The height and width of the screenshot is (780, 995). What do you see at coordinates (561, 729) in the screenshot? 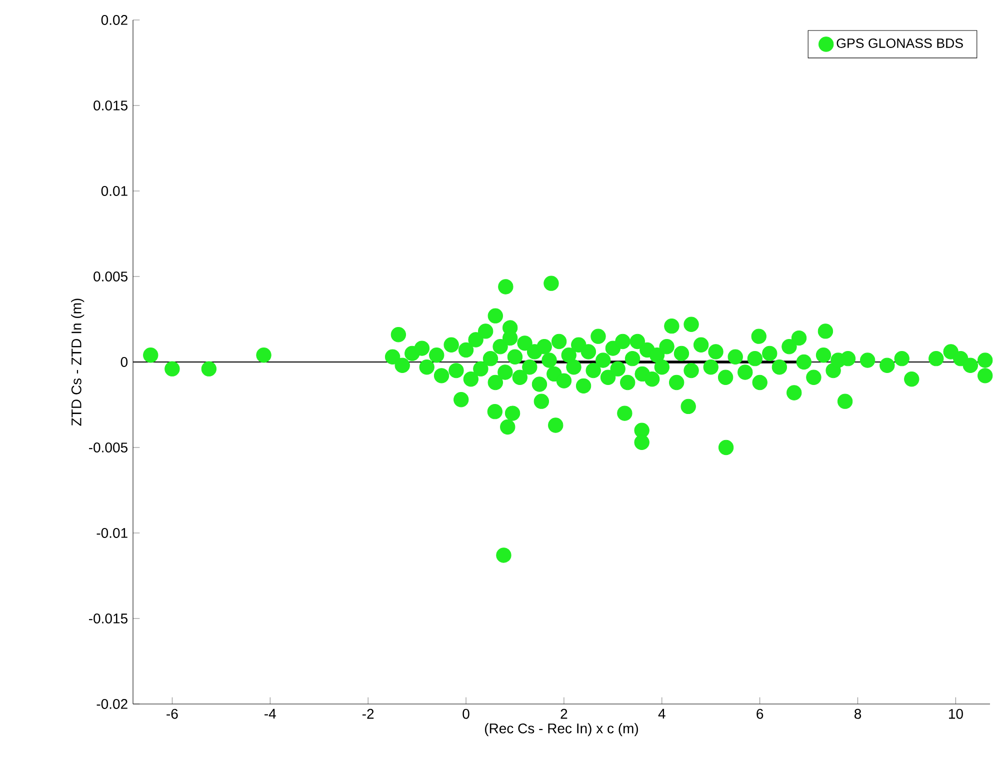
I see `x-axis-title: (Rec Cs - Rec In) x c (m)` at bounding box center [561, 729].